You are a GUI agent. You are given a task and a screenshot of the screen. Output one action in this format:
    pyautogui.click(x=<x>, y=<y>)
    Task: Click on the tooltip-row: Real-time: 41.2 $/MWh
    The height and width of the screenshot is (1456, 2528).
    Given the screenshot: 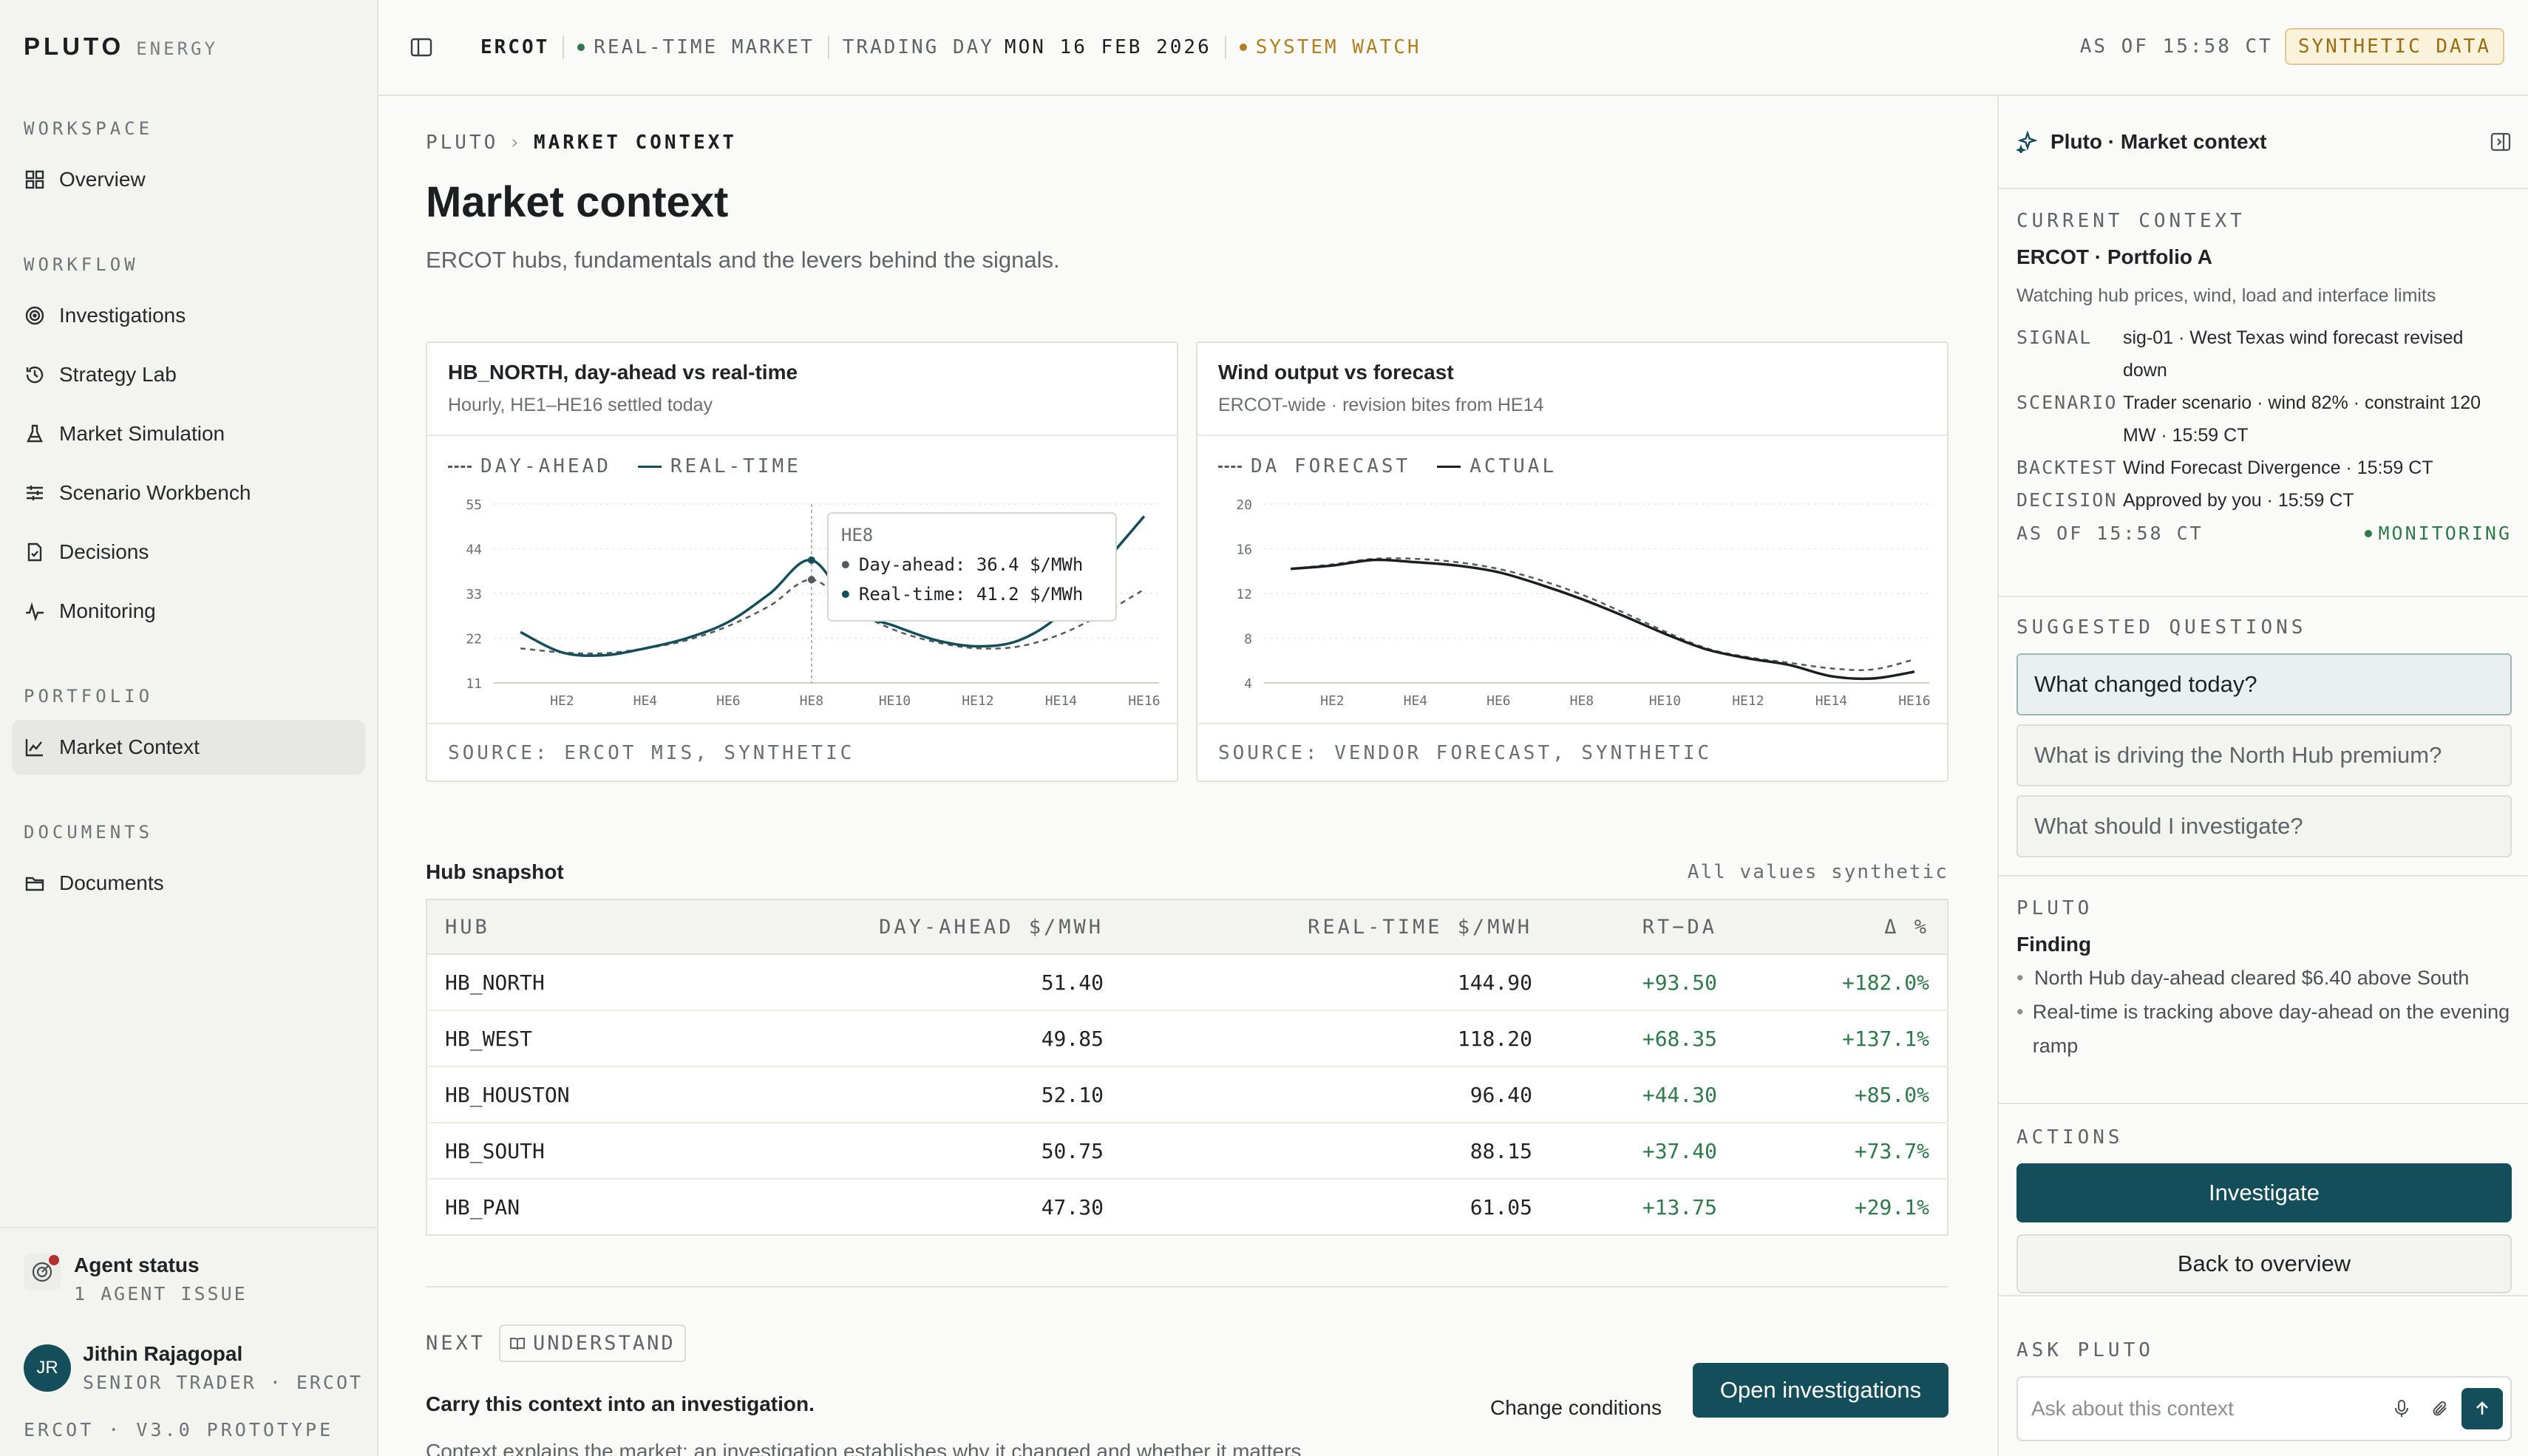 What is the action you would take?
    pyautogui.click(x=971, y=594)
    